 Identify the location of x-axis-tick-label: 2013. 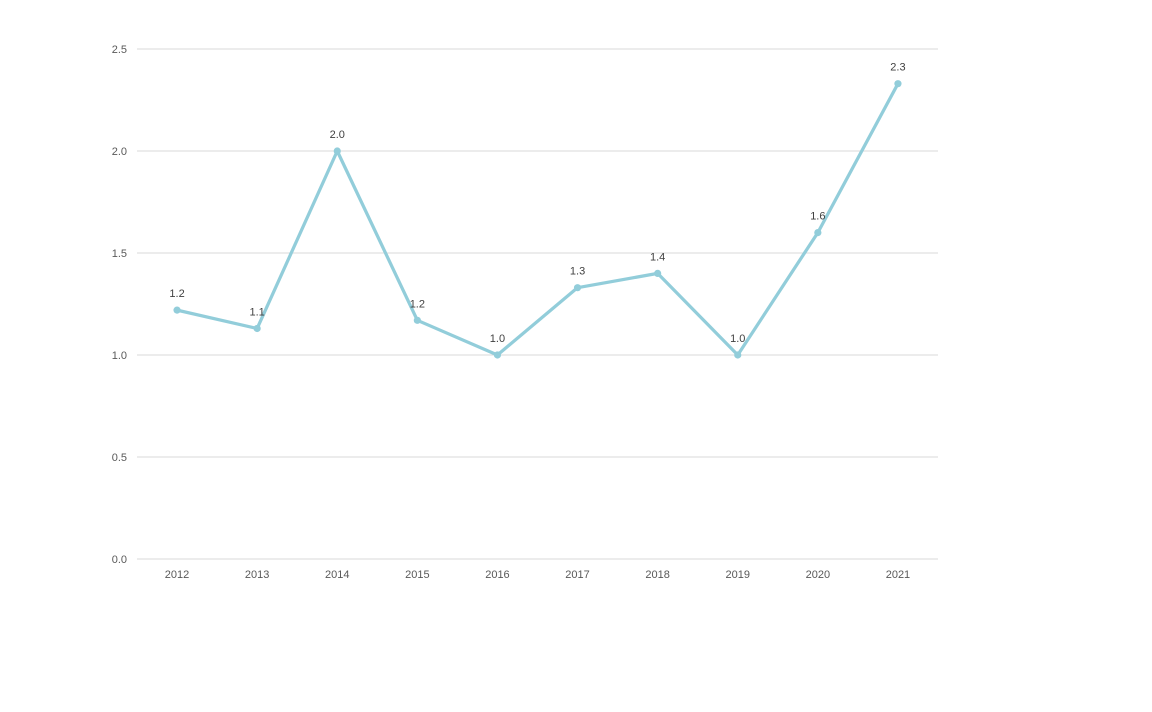
(257, 575).